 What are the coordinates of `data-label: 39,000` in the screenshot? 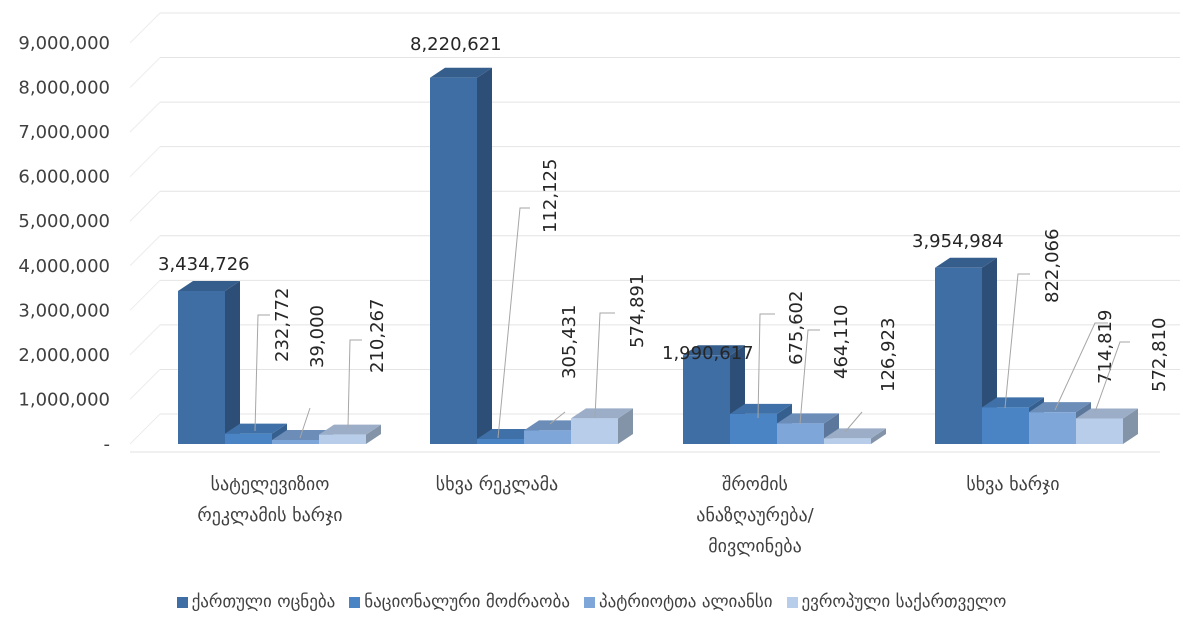 It's located at (317, 336).